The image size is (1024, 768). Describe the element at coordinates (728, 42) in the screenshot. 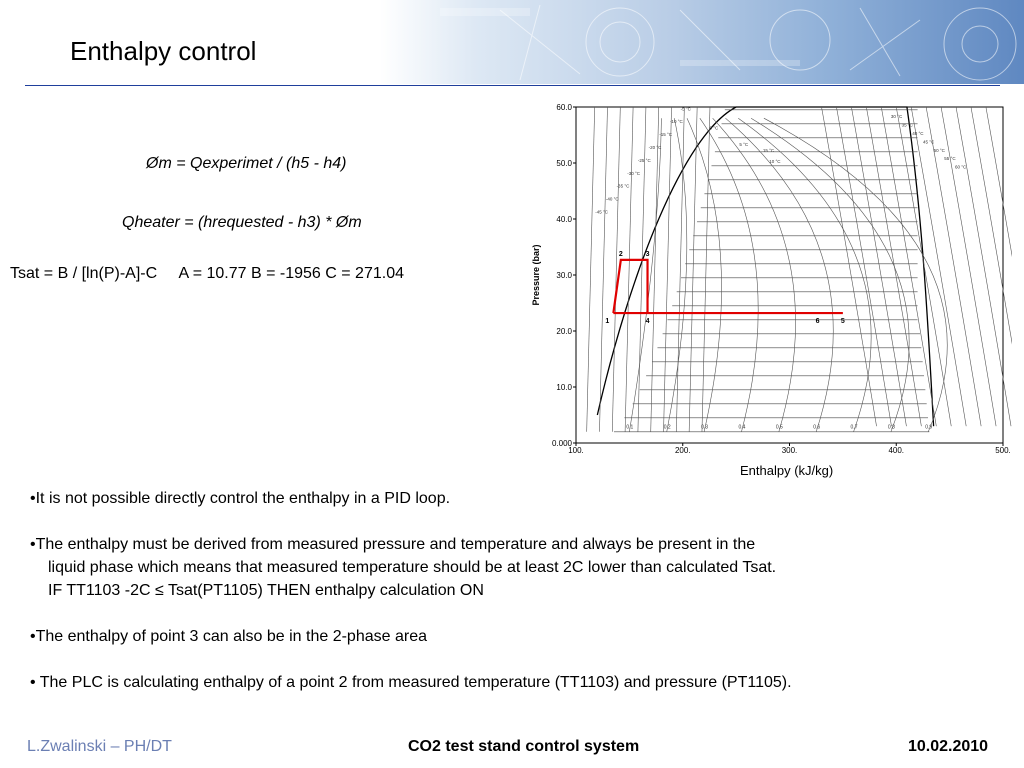

I see `banner-pattern` at that location.